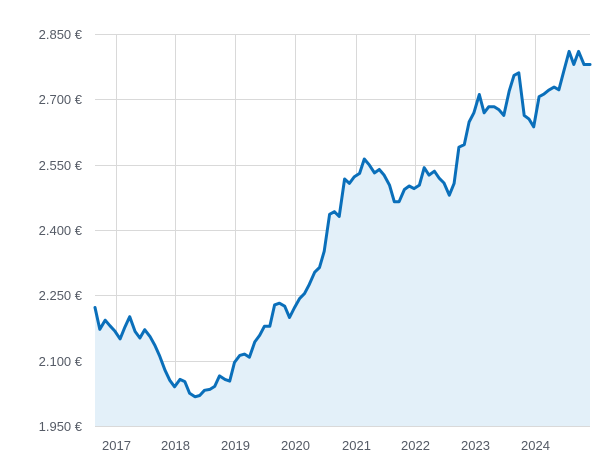 This screenshot has width=613, height=472. Describe the element at coordinates (61, 165) in the screenshot. I see `y-tick-label: 2.550 €` at that location.